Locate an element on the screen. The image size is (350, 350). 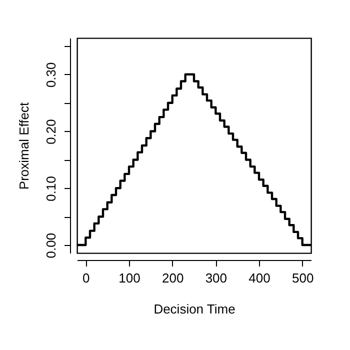
x-tick-label: 0 is located at coordinates (86, 278).